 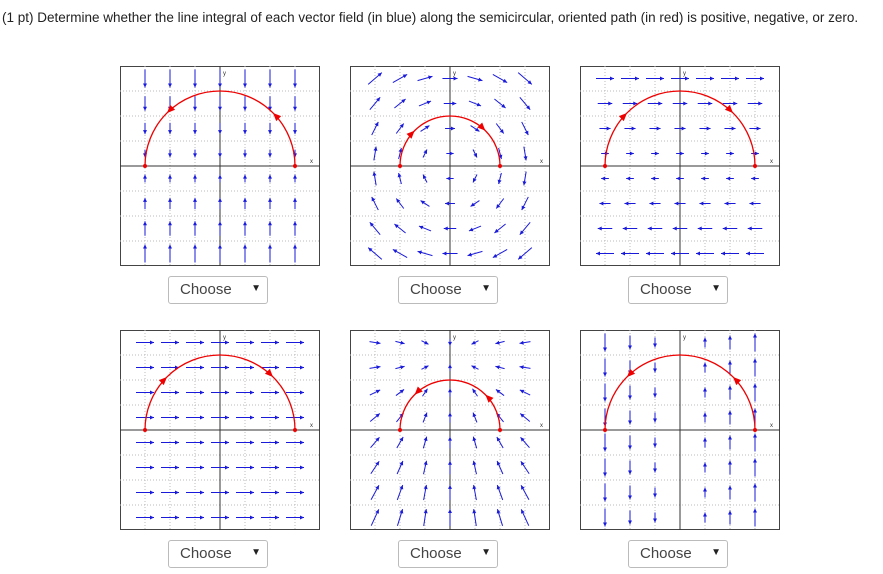 I want to click on dropdown-text: Choose, so click(x=436, y=289).